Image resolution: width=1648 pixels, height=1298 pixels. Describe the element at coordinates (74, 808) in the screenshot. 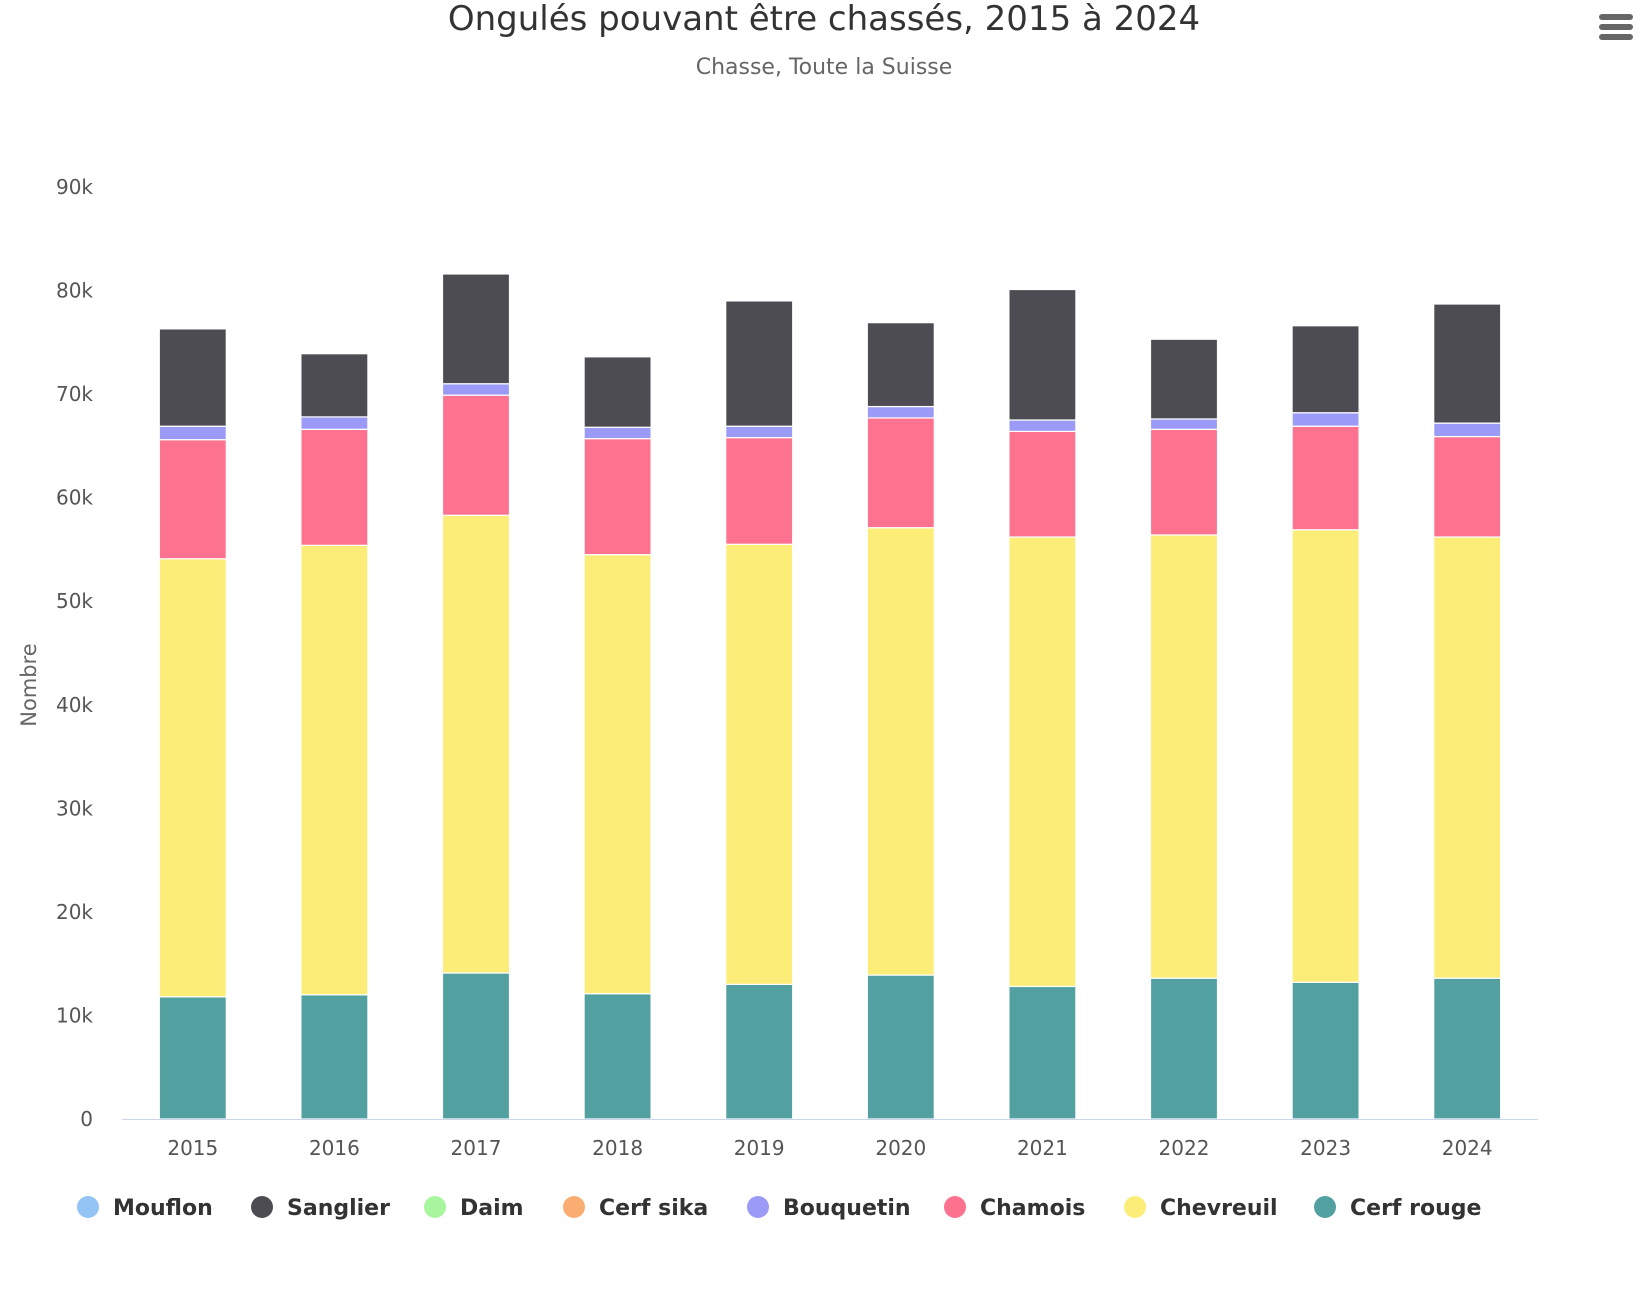

I see `y-tick-label: 30k` at that location.